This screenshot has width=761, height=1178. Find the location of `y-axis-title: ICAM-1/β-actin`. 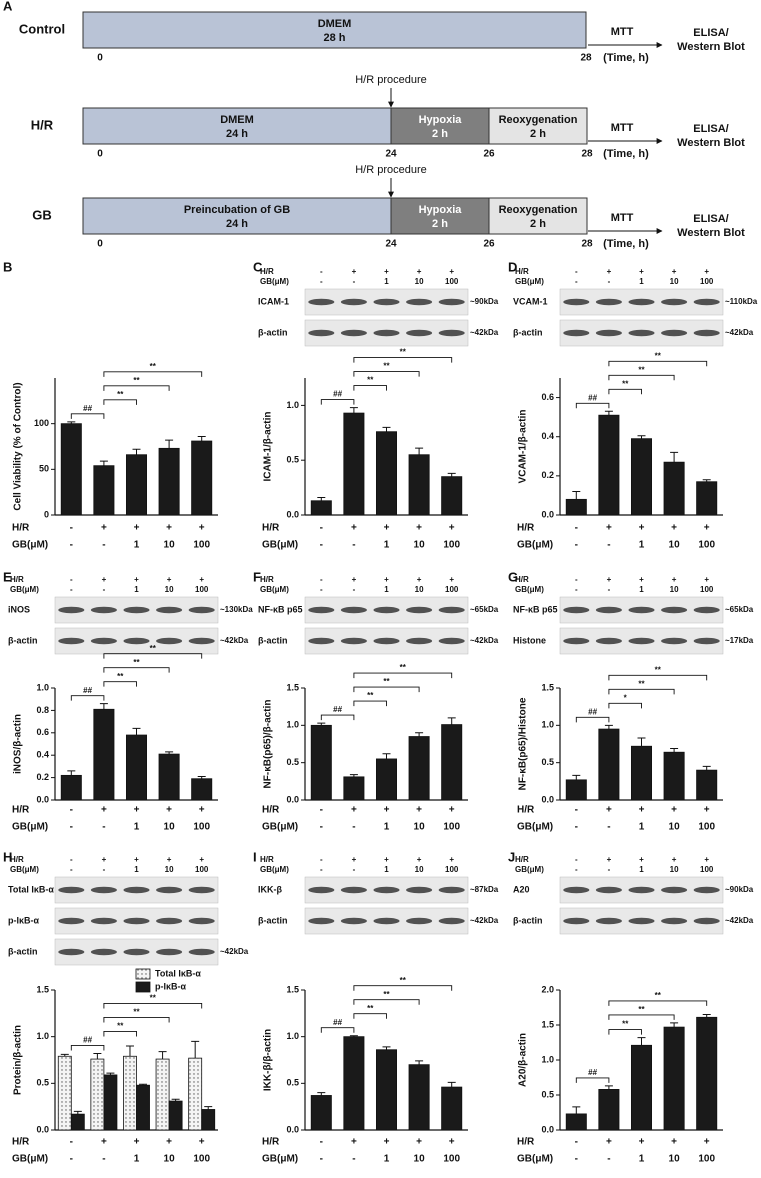

y-axis-title: ICAM-1/β-actin is located at coordinates (268, 447).